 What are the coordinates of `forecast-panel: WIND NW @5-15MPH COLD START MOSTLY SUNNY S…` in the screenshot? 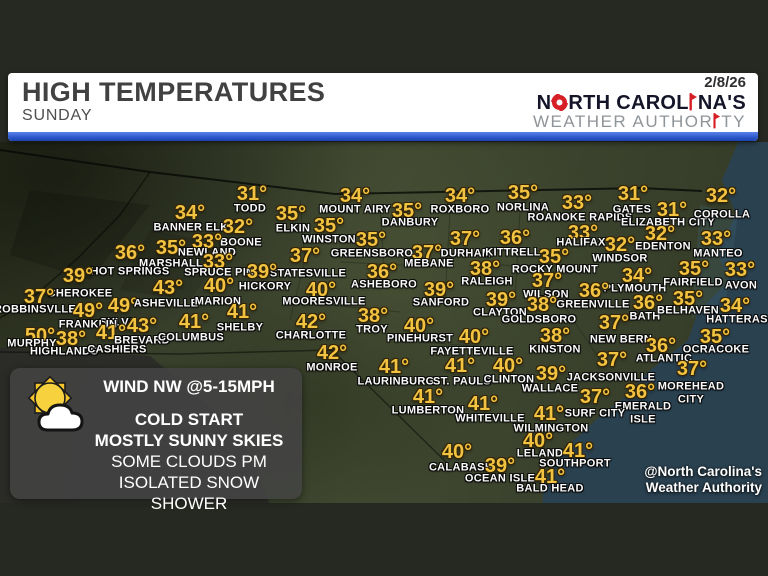 It's located at (156, 440).